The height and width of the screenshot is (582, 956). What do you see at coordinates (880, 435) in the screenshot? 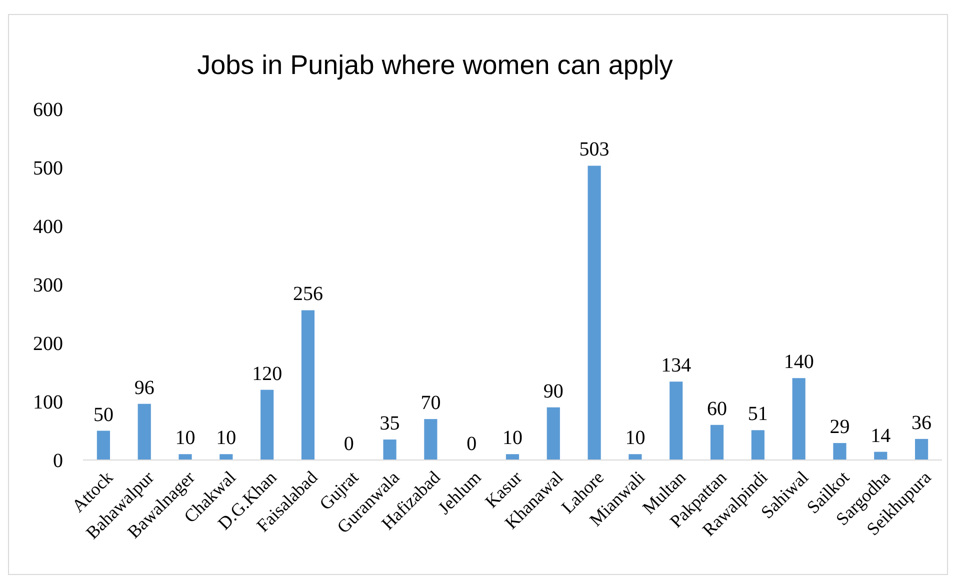
I see `data-label: 14` at bounding box center [880, 435].